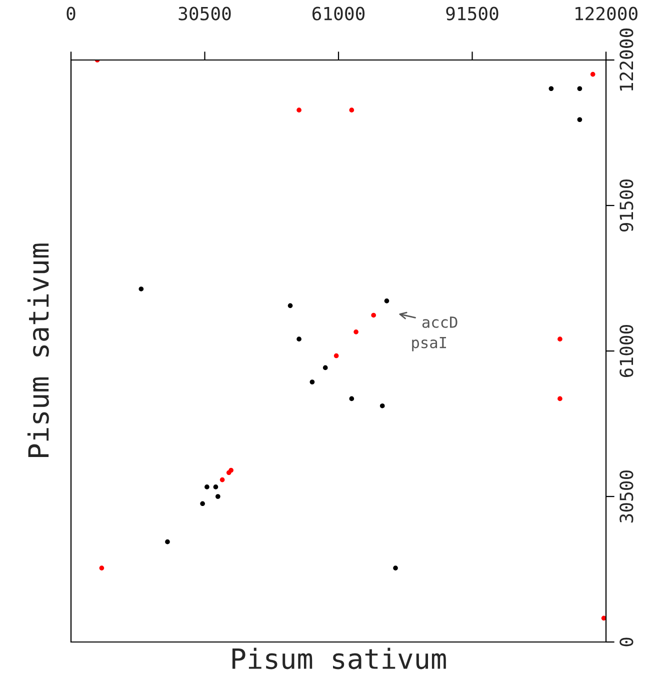 The image size is (663, 687). What do you see at coordinates (472, 13) in the screenshot?
I see `x-tick-label: 91500` at bounding box center [472, 13].